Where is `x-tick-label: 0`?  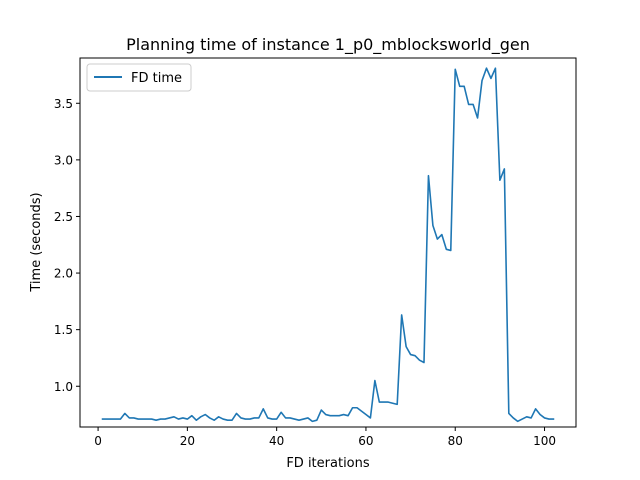
x-tick-label: 0 is located at coordinates (98, 441).